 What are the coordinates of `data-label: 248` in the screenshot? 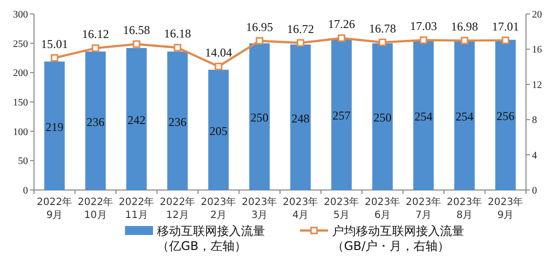 It's located at (301, 118).